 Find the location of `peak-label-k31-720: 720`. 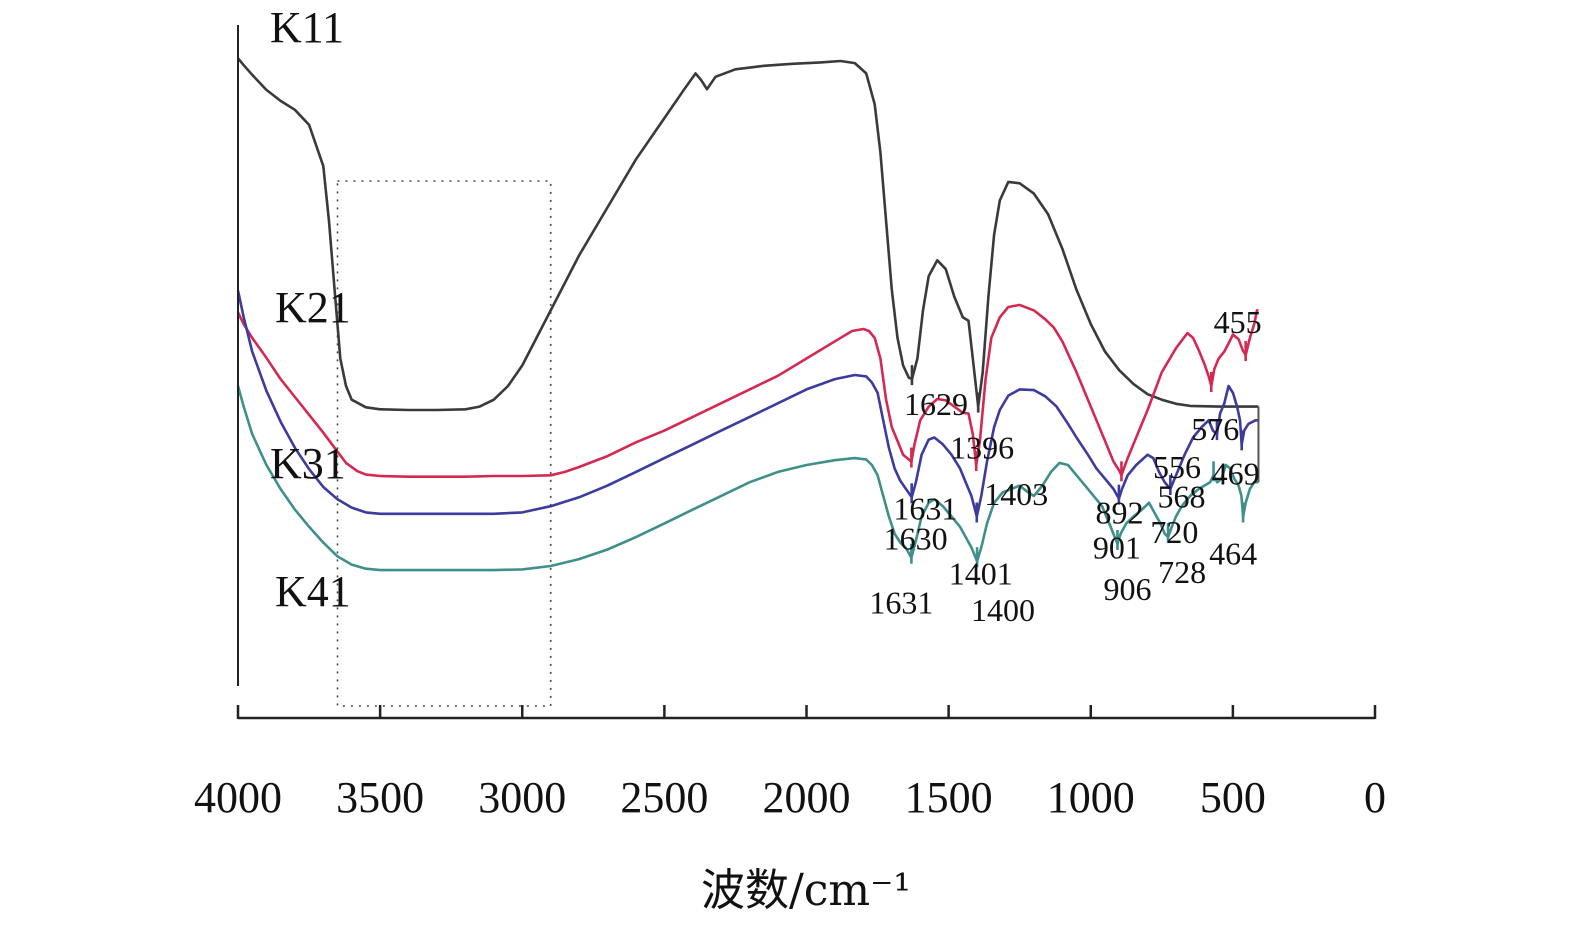

peak-label-k31-720: 720 is located at coordinates (1174, 532).